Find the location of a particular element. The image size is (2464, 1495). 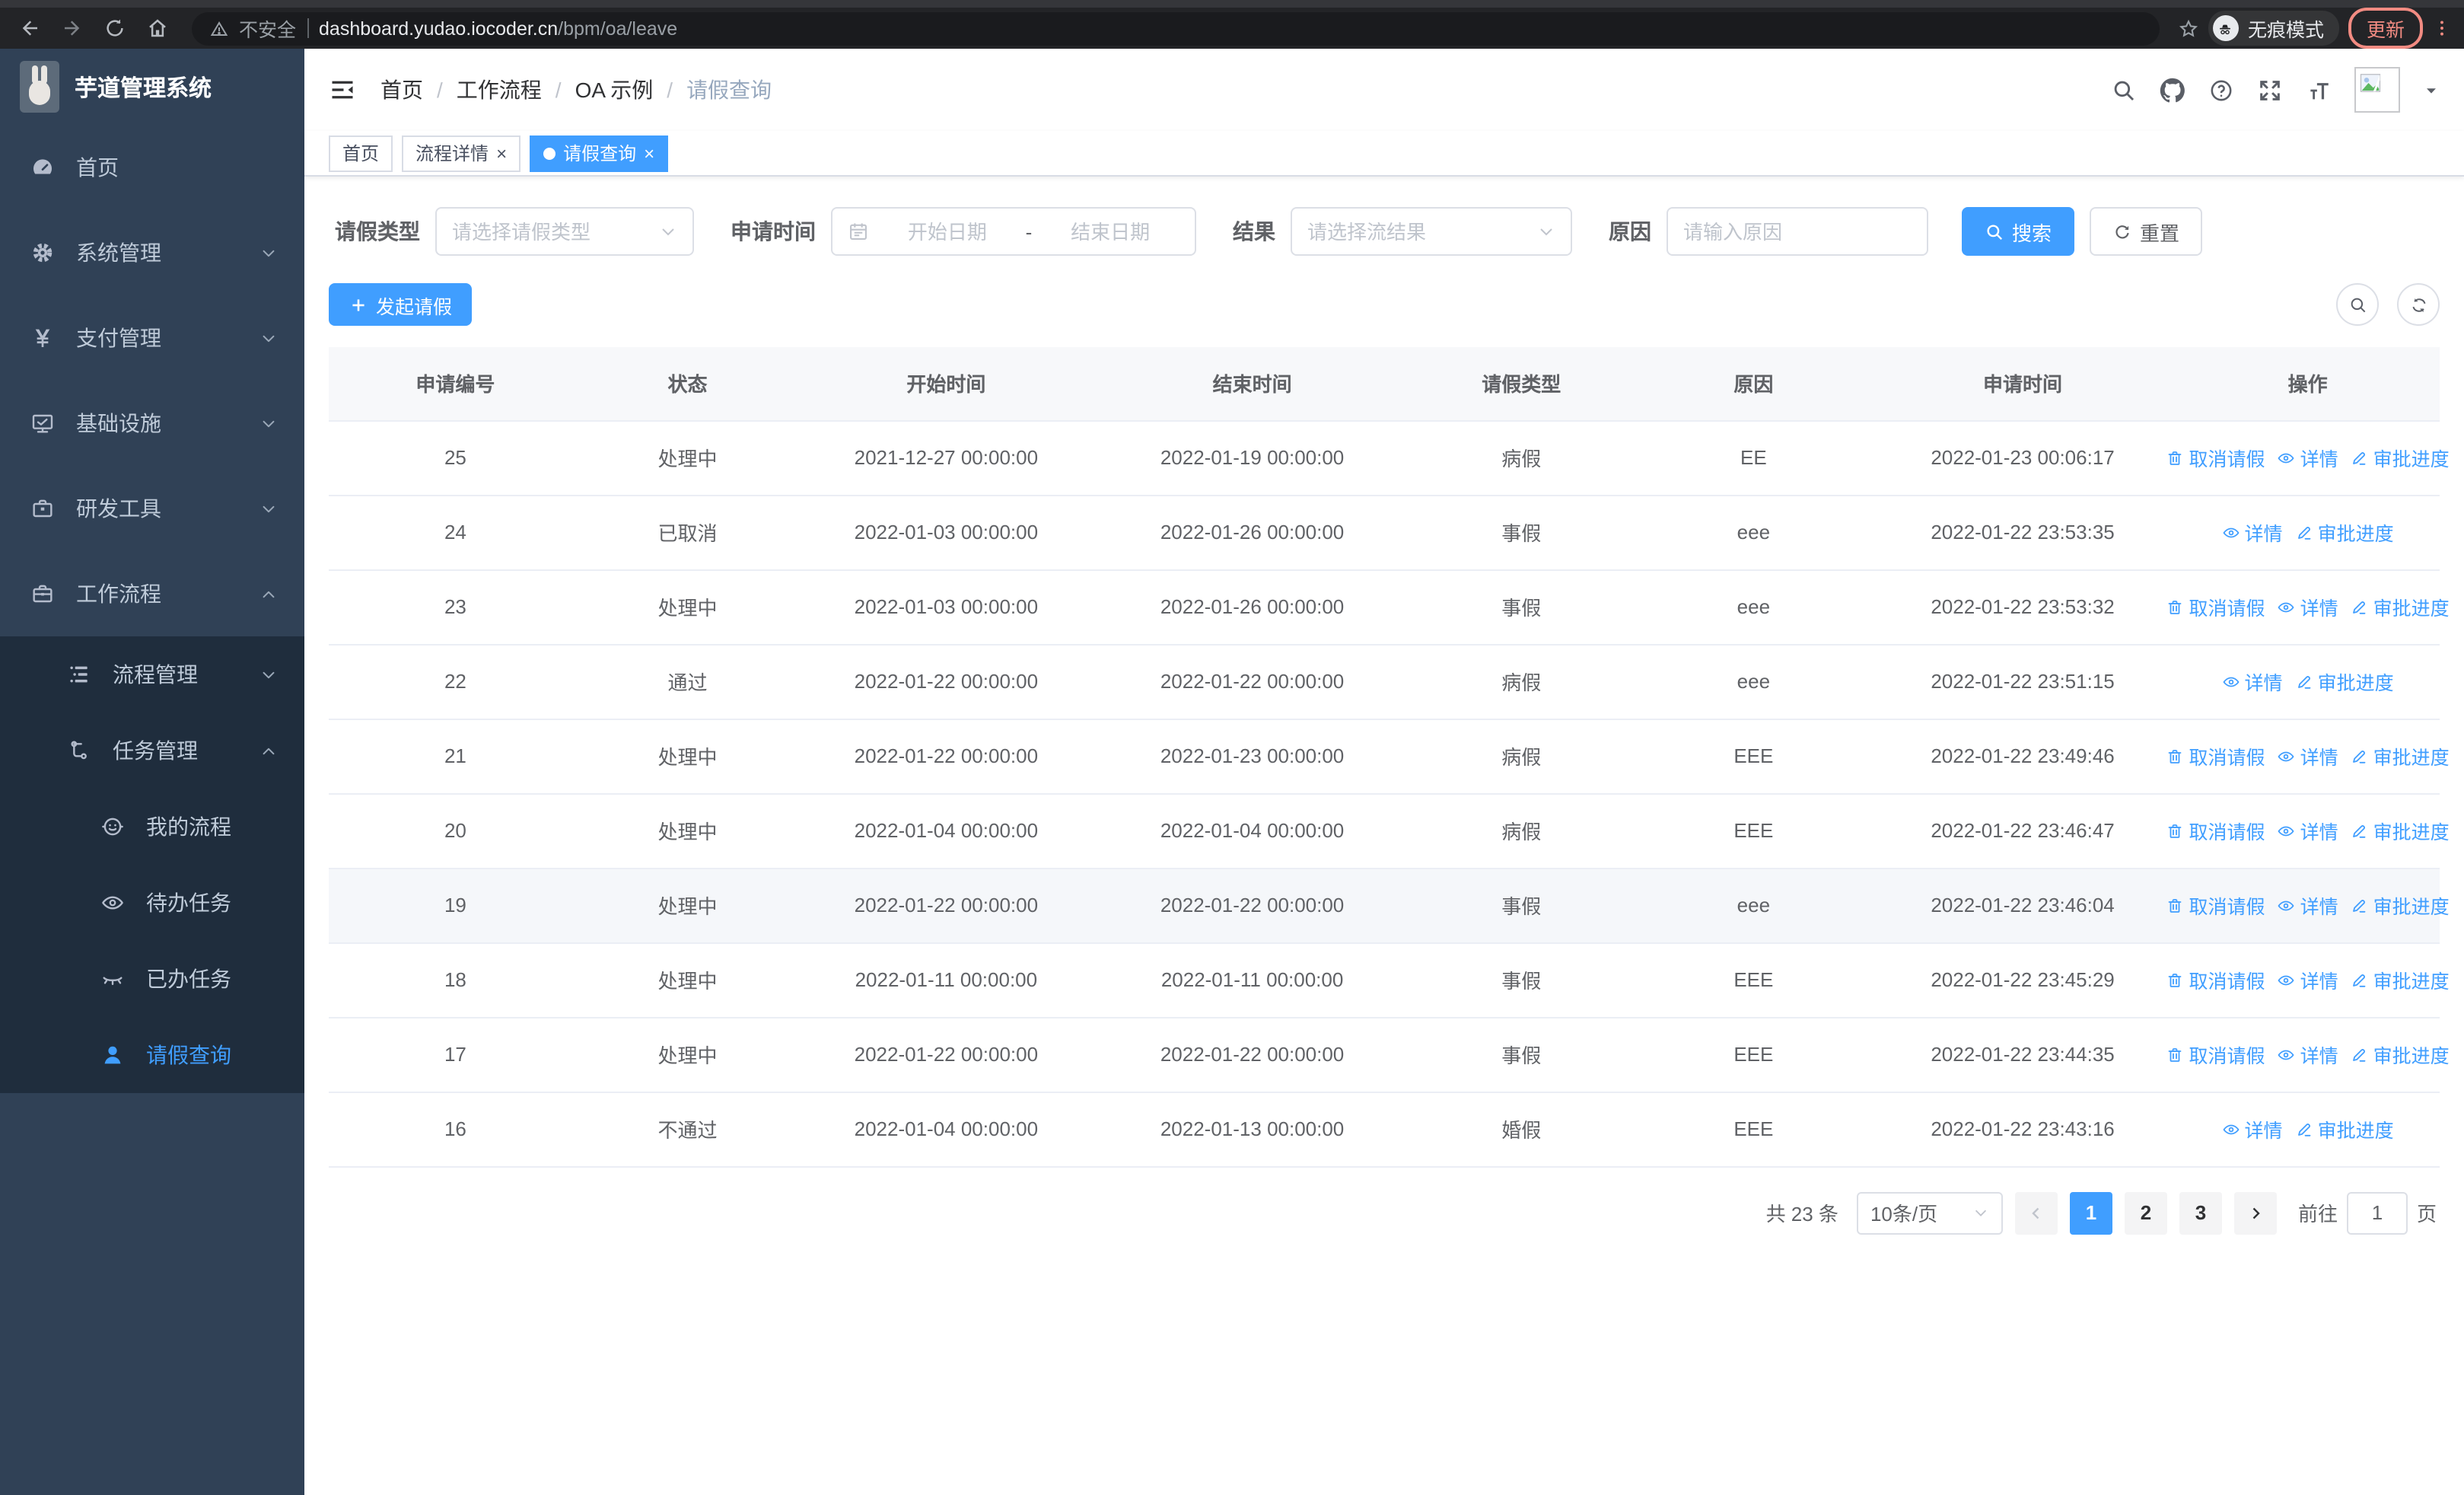

sidebar-item-payment: 支付管理 is located at coordinates (152, 338).